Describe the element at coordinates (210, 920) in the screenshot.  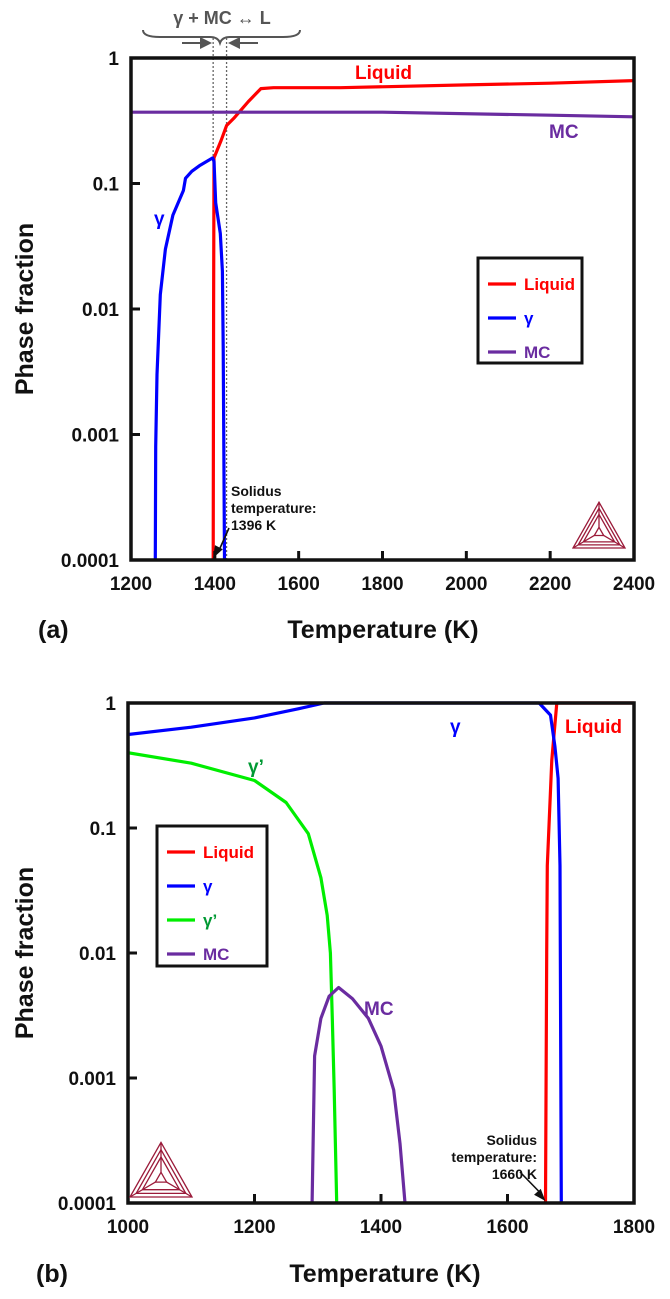
I see `legend-entry-label: γ’` at that location.